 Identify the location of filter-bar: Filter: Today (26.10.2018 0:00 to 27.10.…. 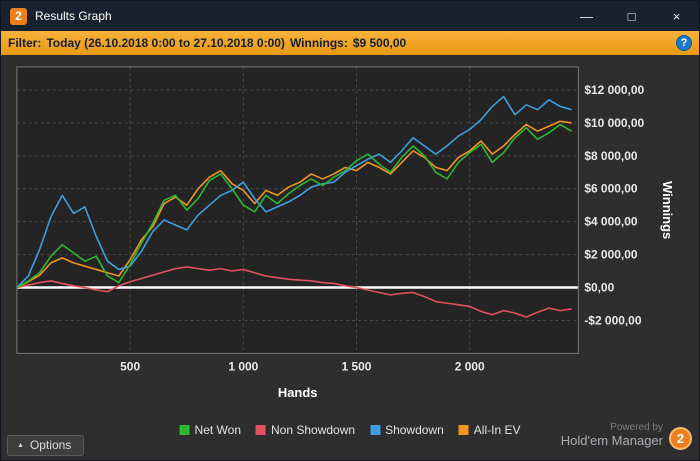
(350, 43).